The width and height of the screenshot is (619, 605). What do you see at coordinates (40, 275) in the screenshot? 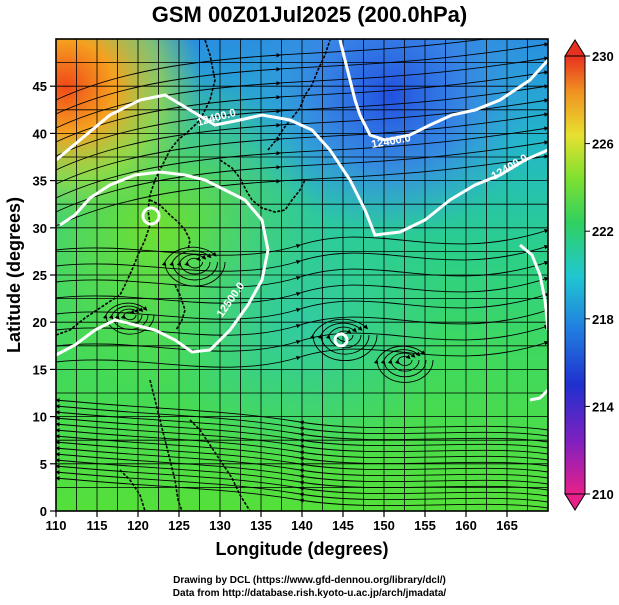
I see `y-tick-label: 25` at bounding box center [40, 275].